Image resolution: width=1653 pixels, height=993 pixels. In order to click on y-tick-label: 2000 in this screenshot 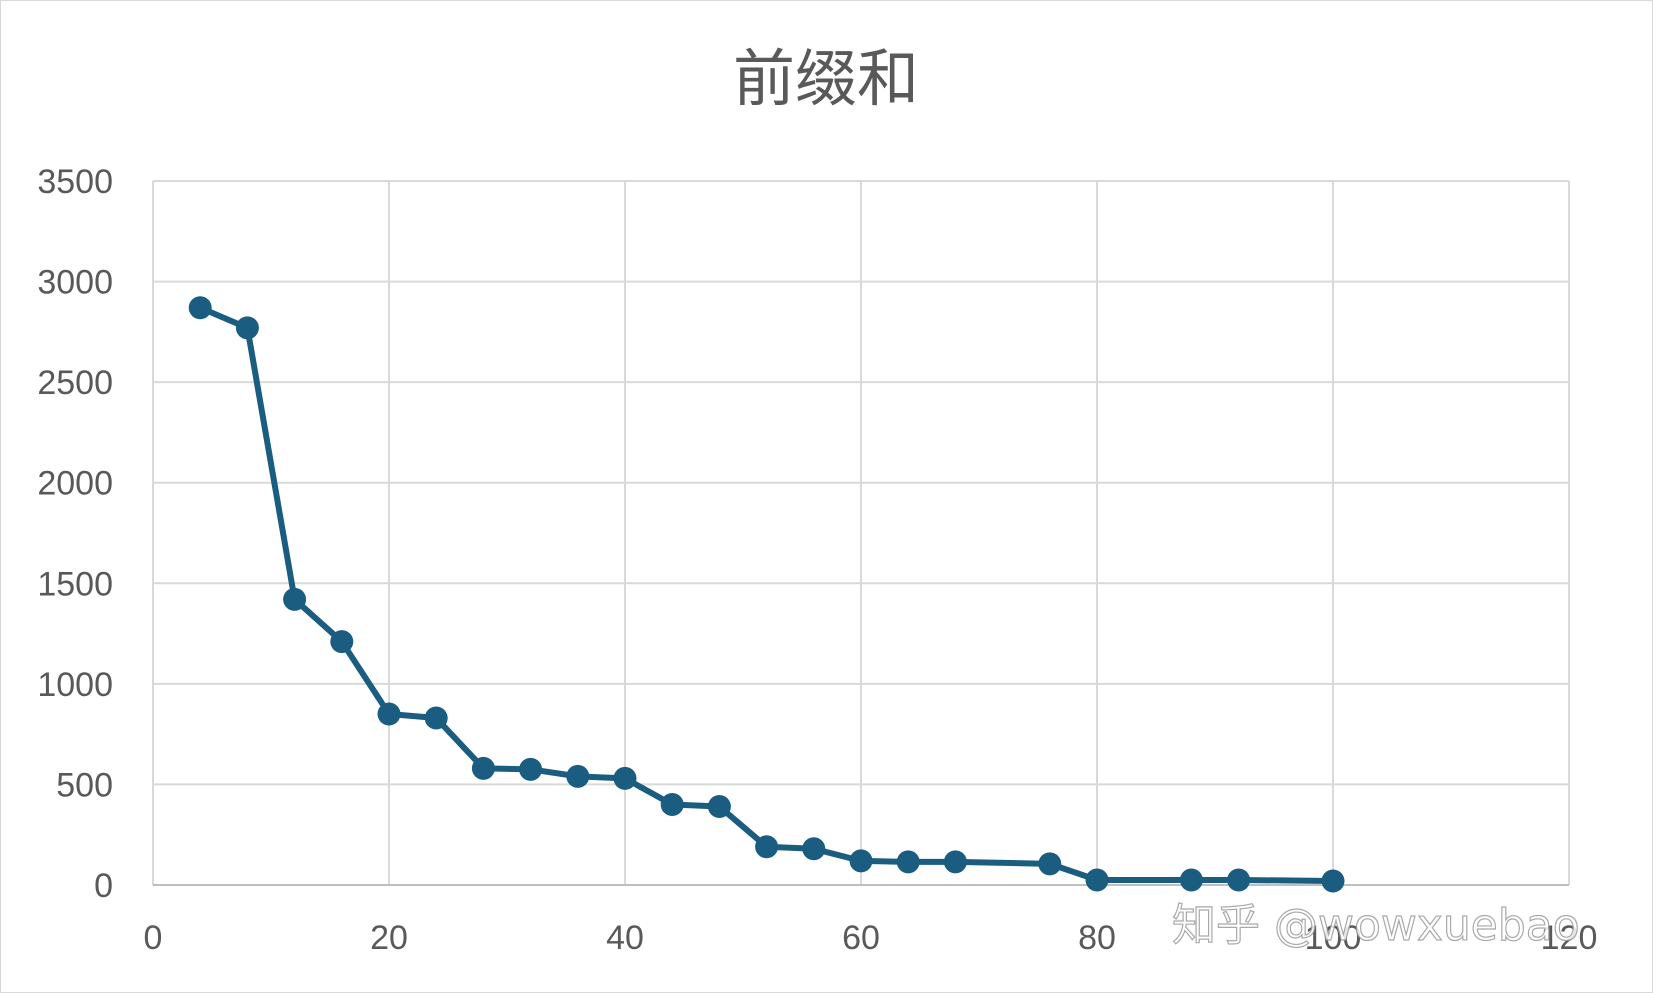, I will do `click(75, 484)`.